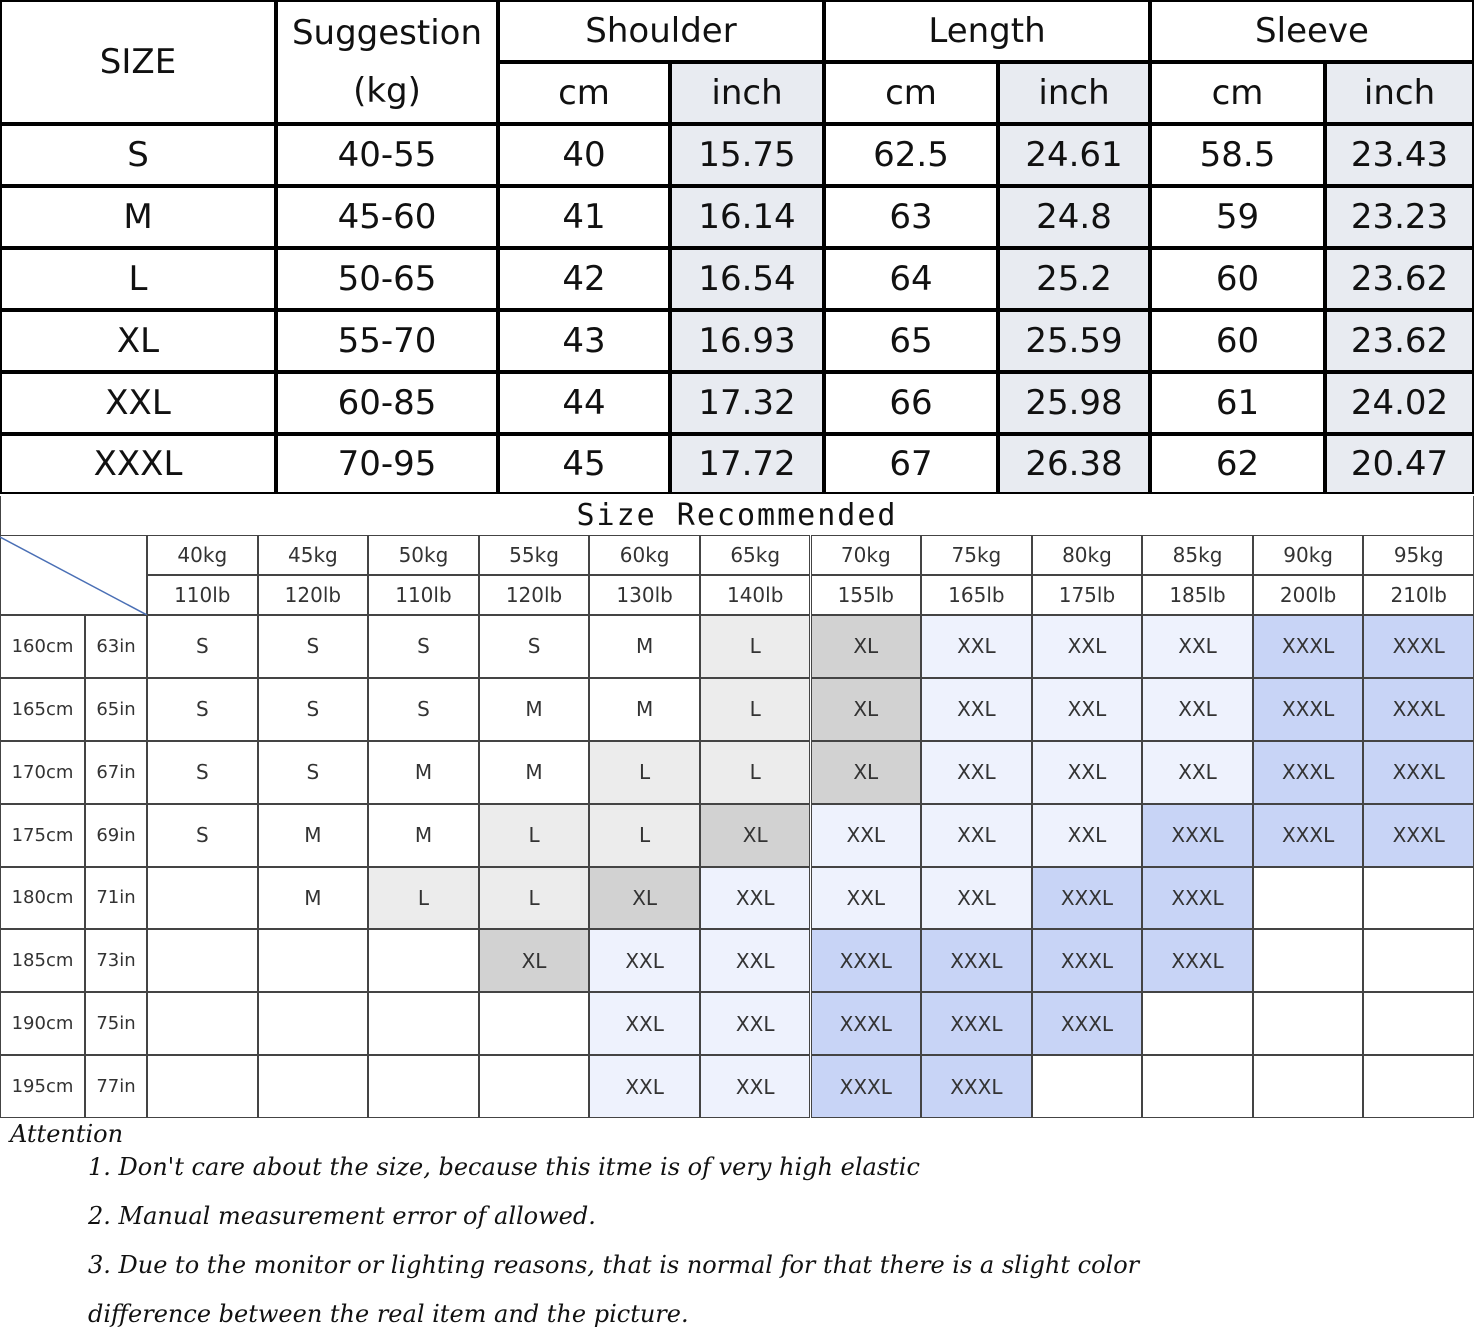 This screenshot has width=1474, height=1339. I want to click on unit-header: inch, so click(1399, 93).